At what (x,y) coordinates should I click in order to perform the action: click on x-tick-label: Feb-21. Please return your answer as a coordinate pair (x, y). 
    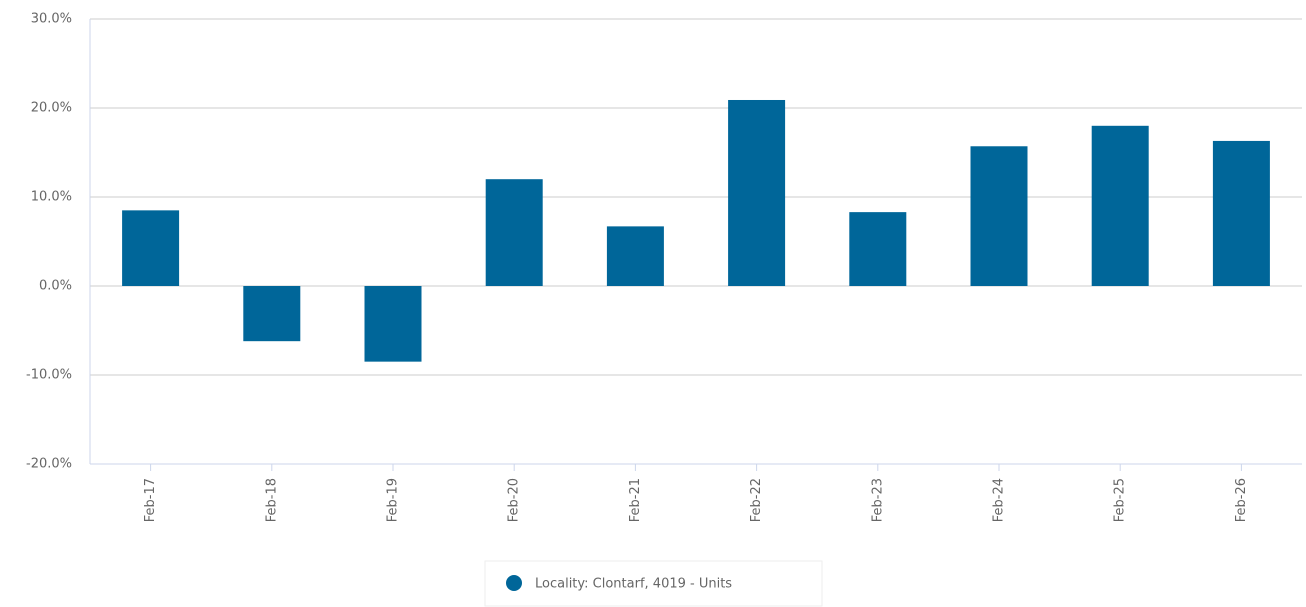
    Looking at the image, I should click on (635, 500).